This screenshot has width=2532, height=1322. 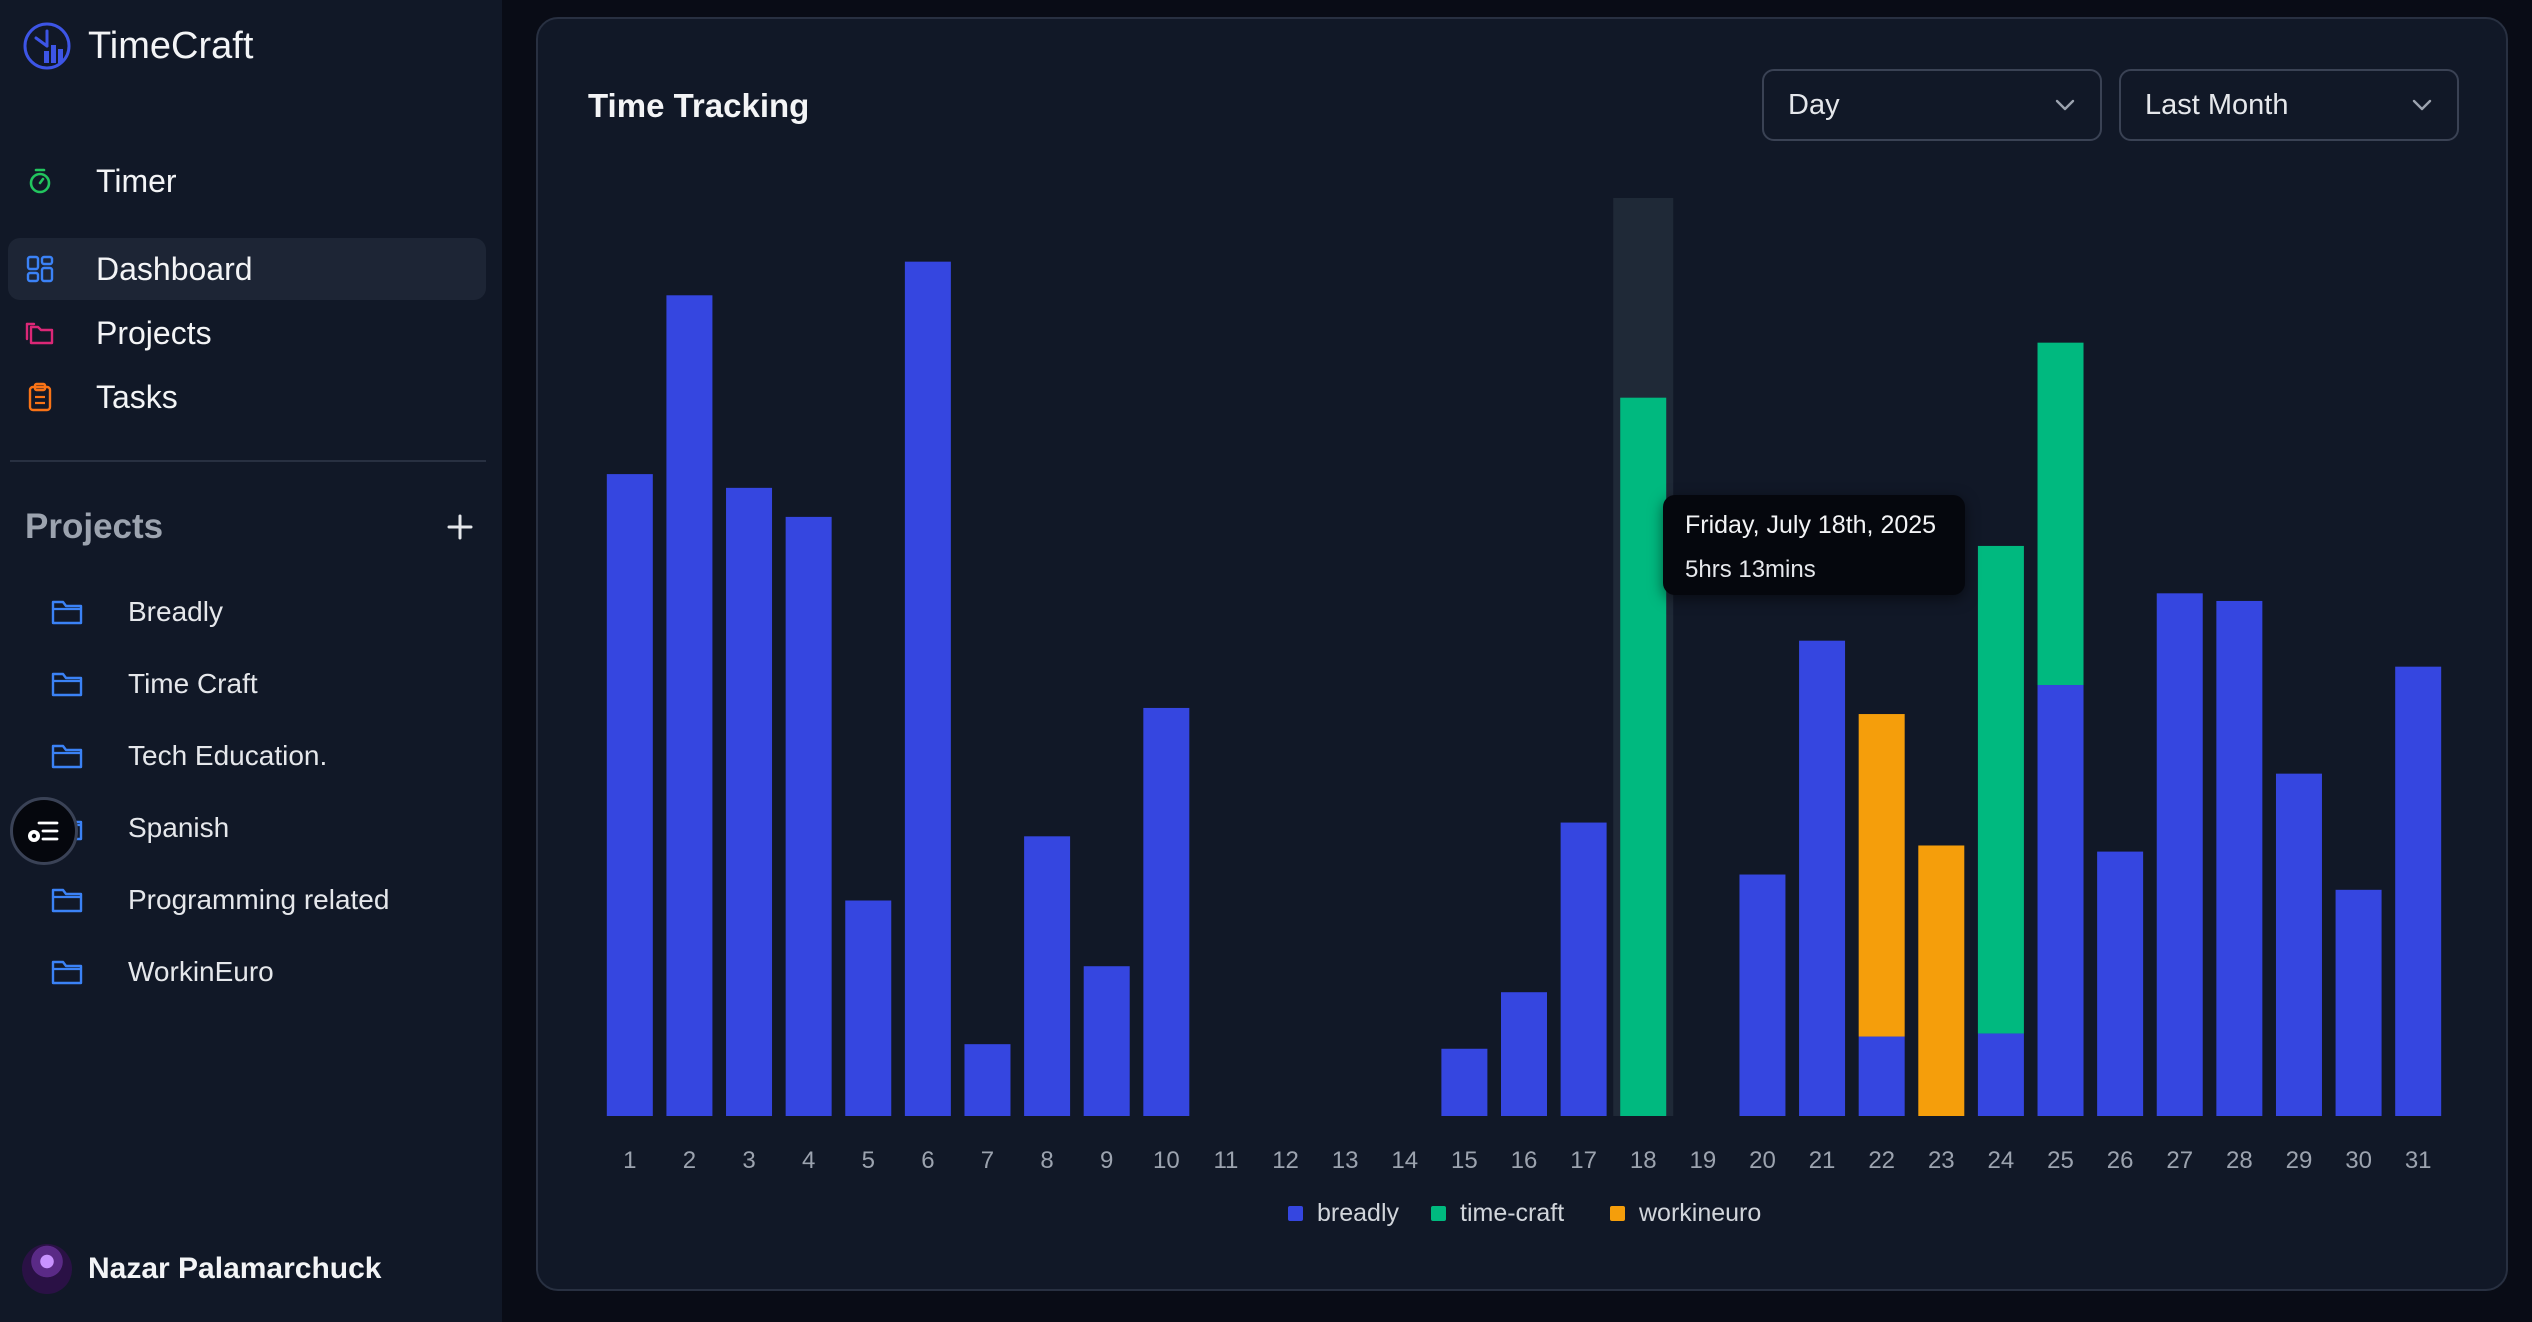 What do you see at coordinates (1358, 1213) in the screenshot?
I see `legend-label: breadly` at bounding box center [1358, 1213].